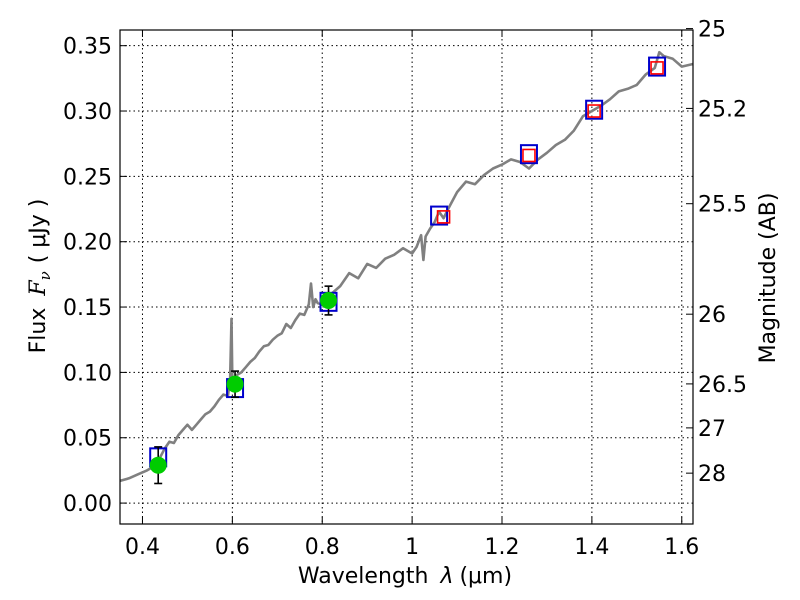  What do you see at coordinates (712, 429) in the screenshot?
I see `y2-tick-label: 27` at bounding box center [712, 429].